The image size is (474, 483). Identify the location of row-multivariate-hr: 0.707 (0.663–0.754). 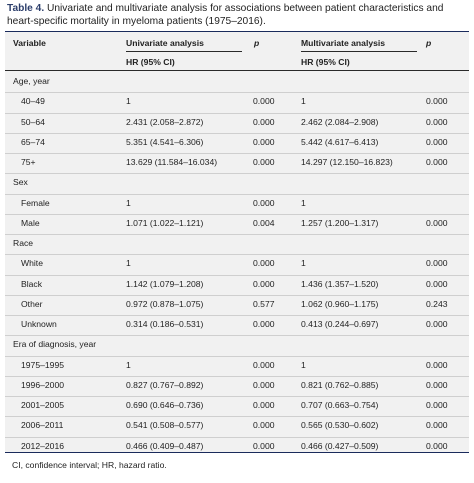
(340, 405).